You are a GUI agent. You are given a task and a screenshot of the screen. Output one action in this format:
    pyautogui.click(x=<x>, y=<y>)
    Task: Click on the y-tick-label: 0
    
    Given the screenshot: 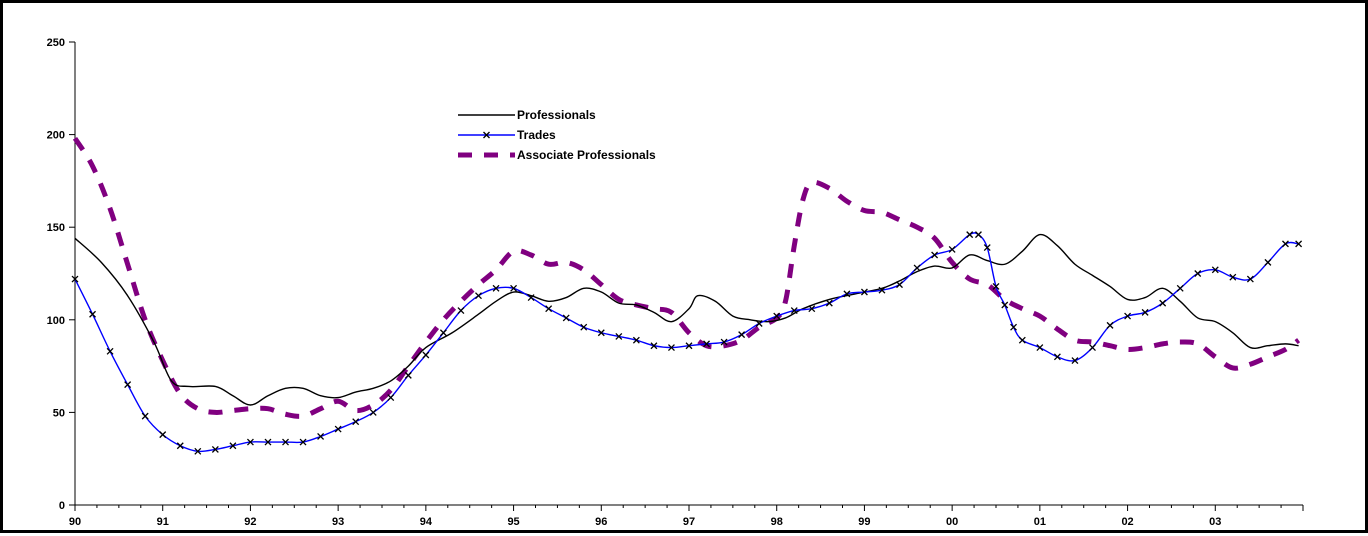 What is the action you would take?
    pyautogui.click(x=62, y=506)
    